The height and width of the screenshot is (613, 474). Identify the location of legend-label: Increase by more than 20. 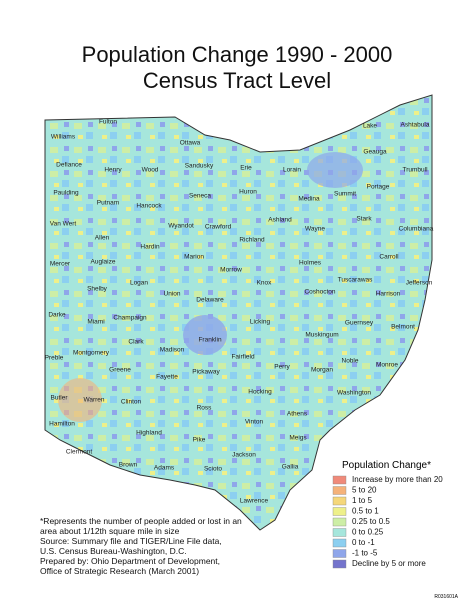
(397, 479).